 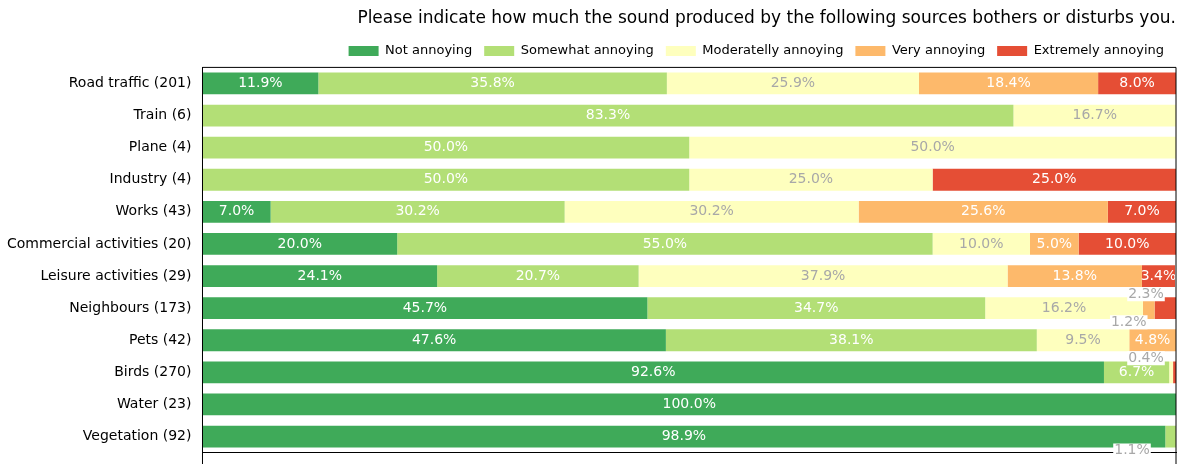 I want to click on y-tick-label: Neighbours (173), so click(x=130, y=306).